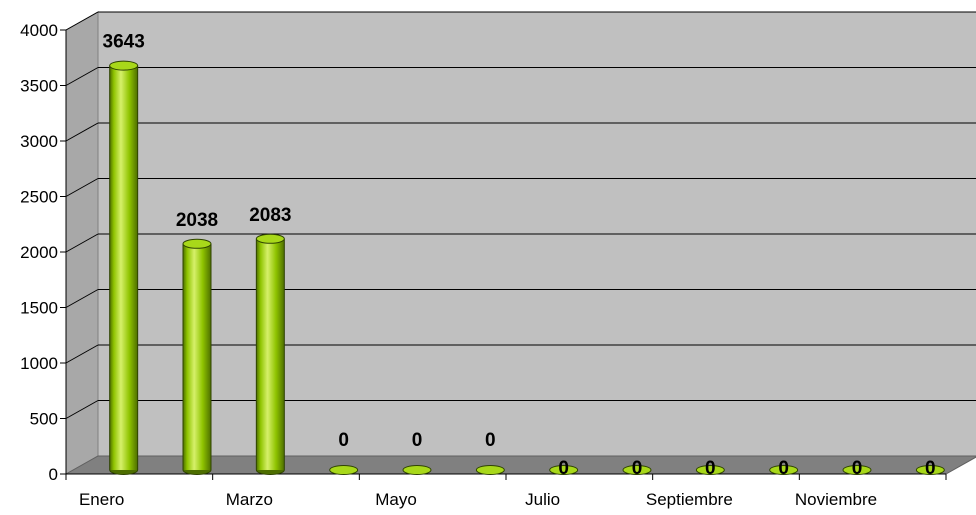  I want to click on y-tick-label: 4000, so click(39, 30).